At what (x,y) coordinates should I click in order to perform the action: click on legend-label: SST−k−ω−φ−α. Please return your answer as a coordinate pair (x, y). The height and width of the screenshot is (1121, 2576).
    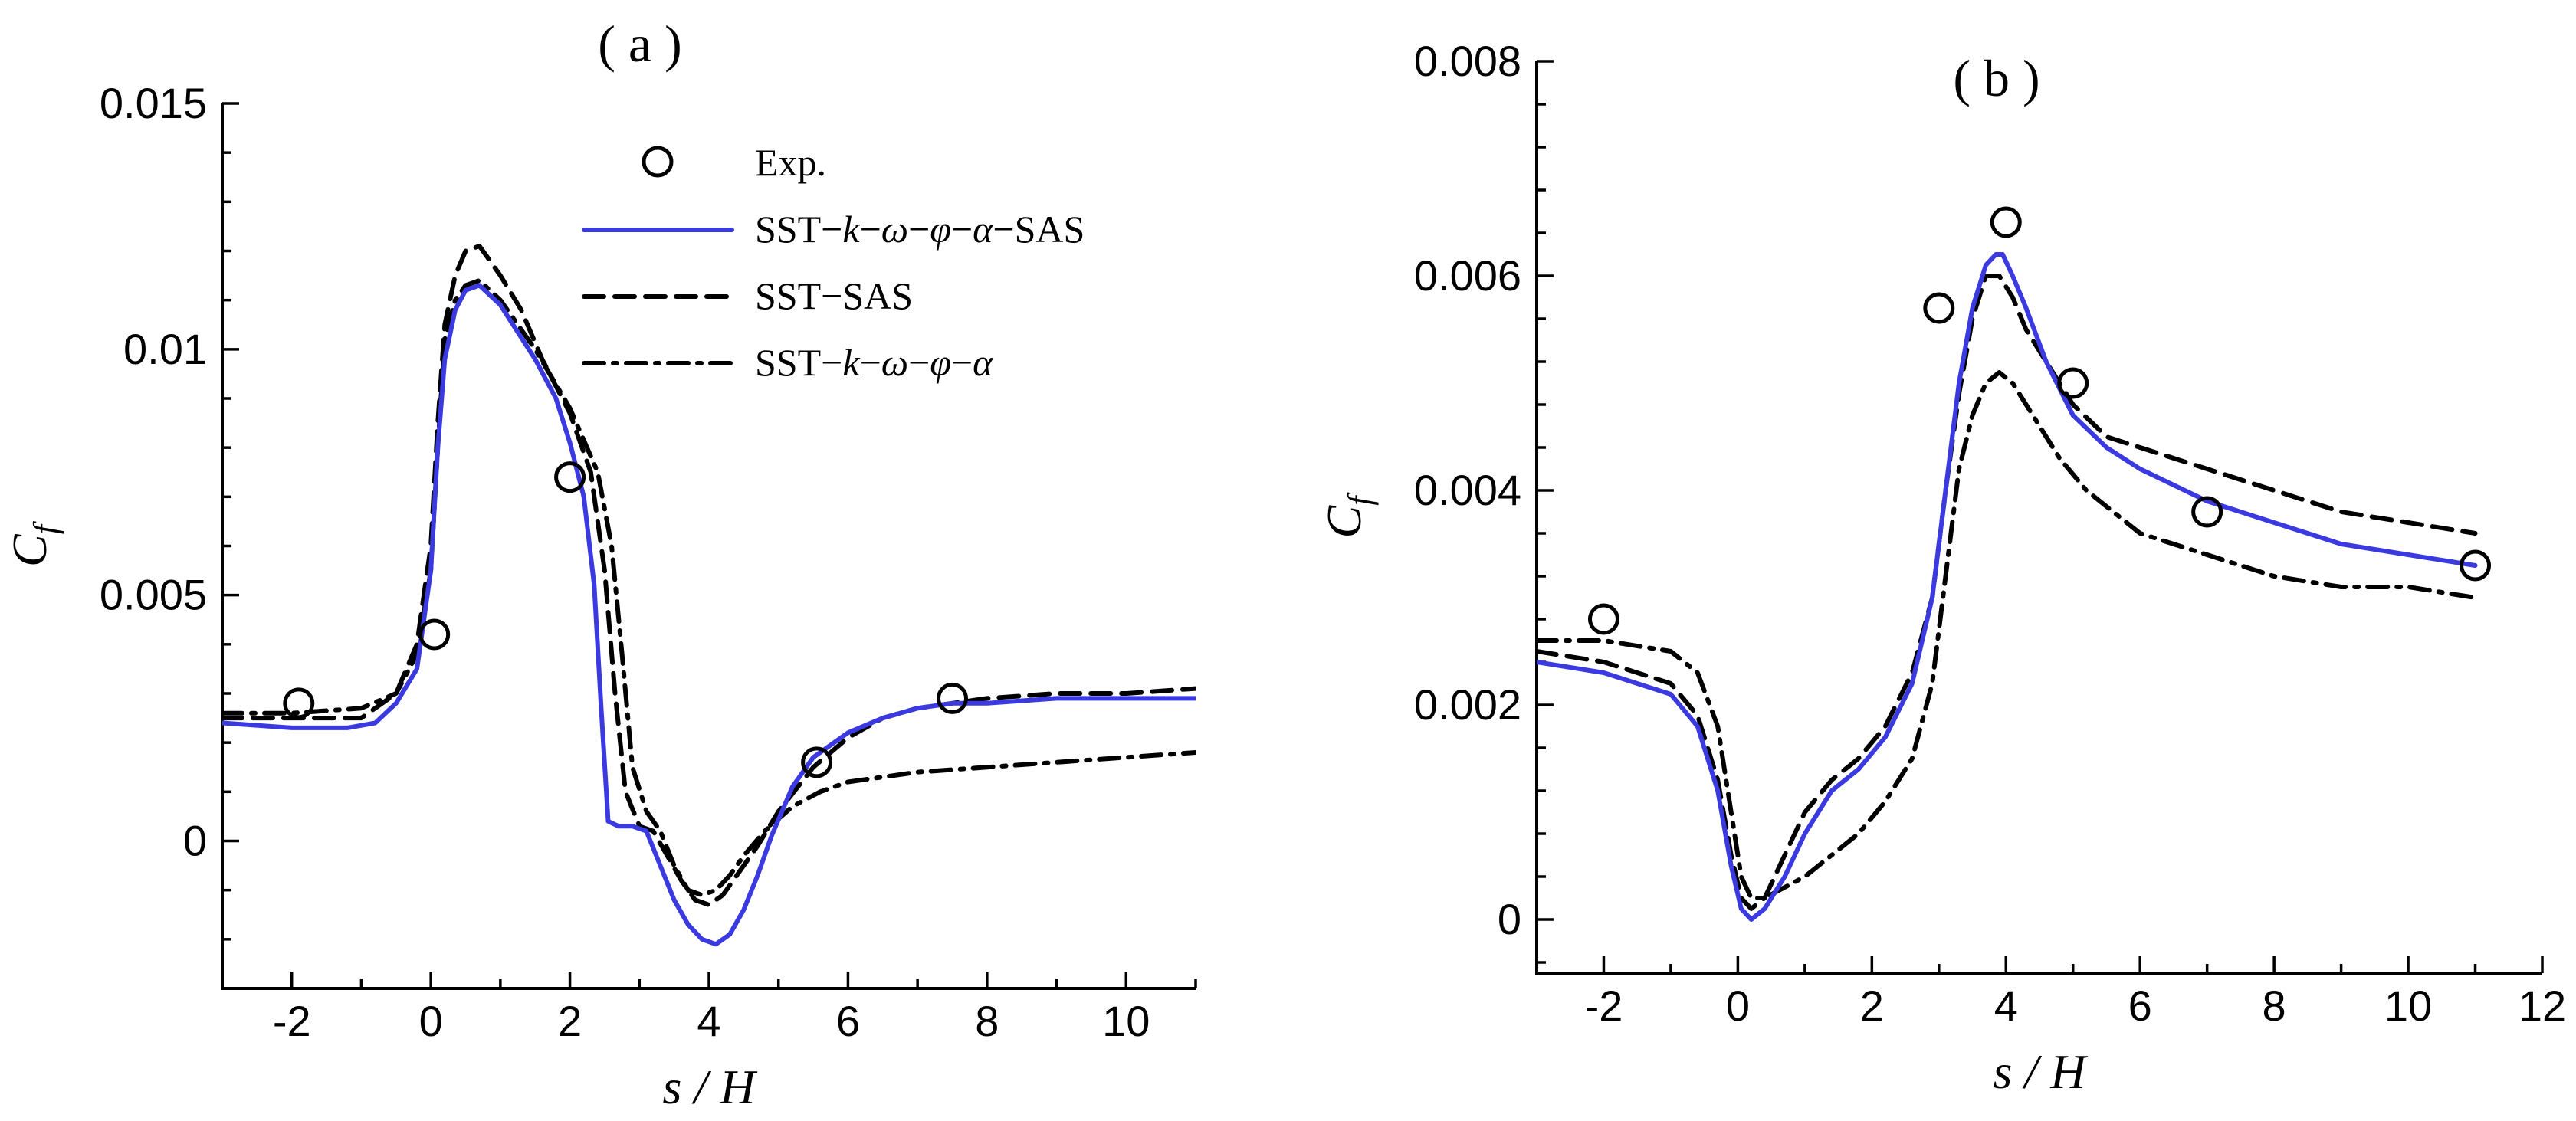
    Looking at the image, I should click on (874, 363).